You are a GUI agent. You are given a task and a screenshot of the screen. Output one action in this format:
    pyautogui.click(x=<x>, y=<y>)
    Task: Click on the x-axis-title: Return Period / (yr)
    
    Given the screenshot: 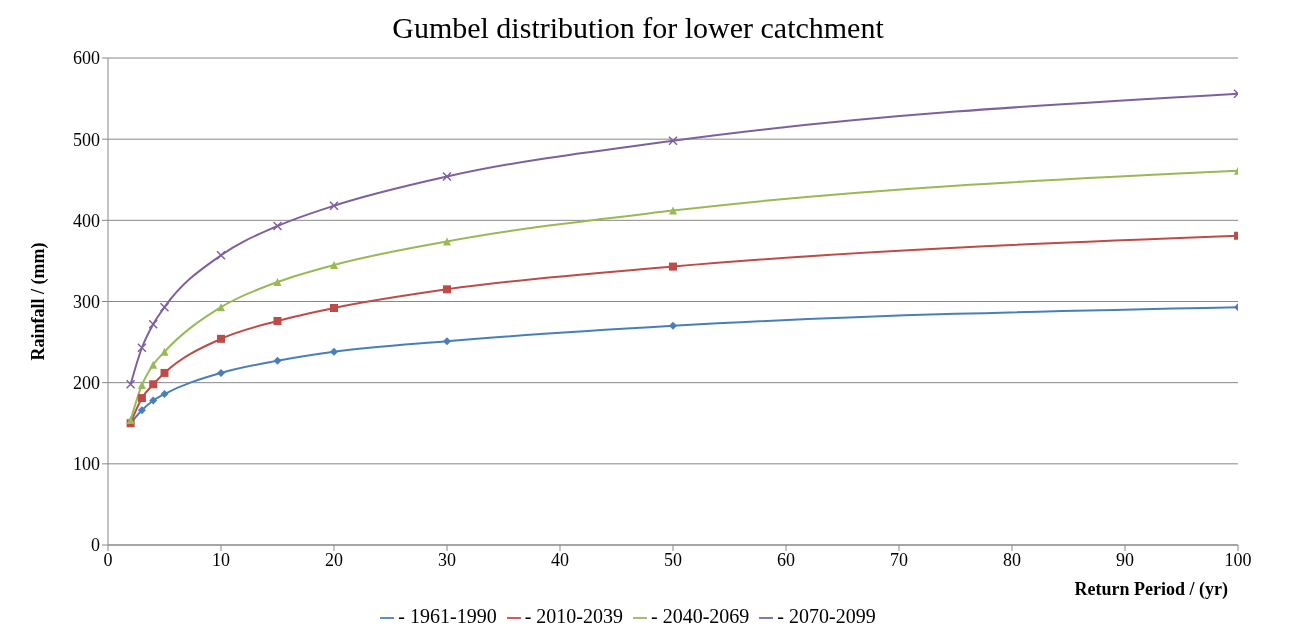 What is the action you would take?
    pyautogui.click(x=1151, y=589)
    